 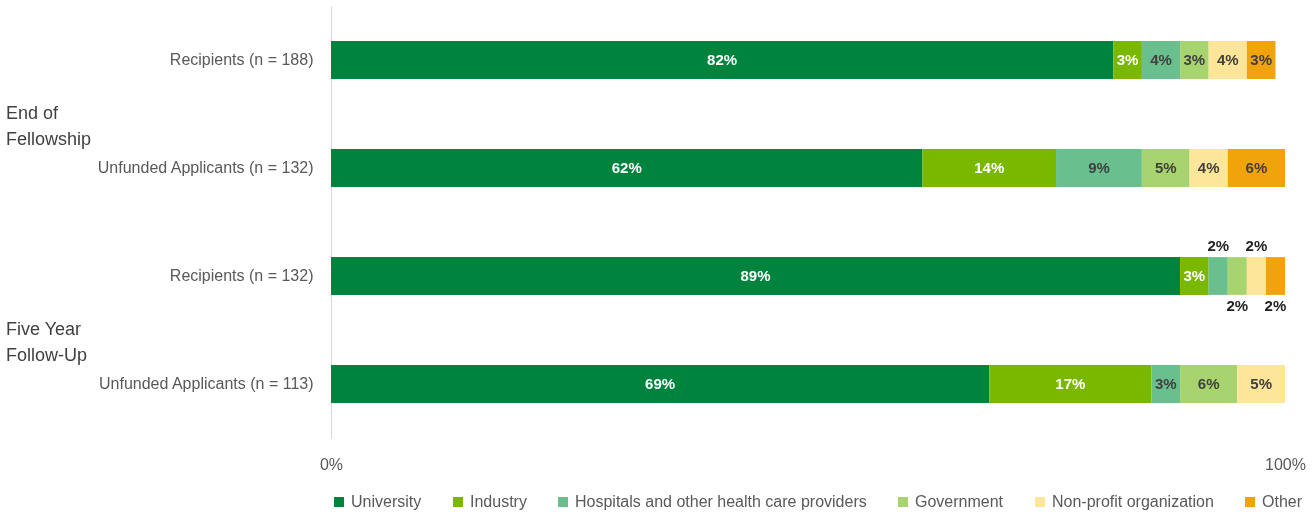 I want to click on data-label: 14%, so click(x=989, y=167).